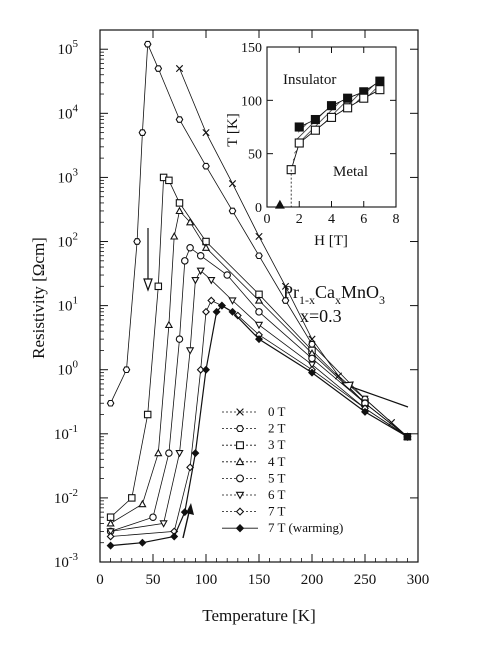 This screenshot has height=662, width=487. Describe the element at coordinates (73, 493) in the screenshot. I see `y-tick-exponent: -2` at that location.